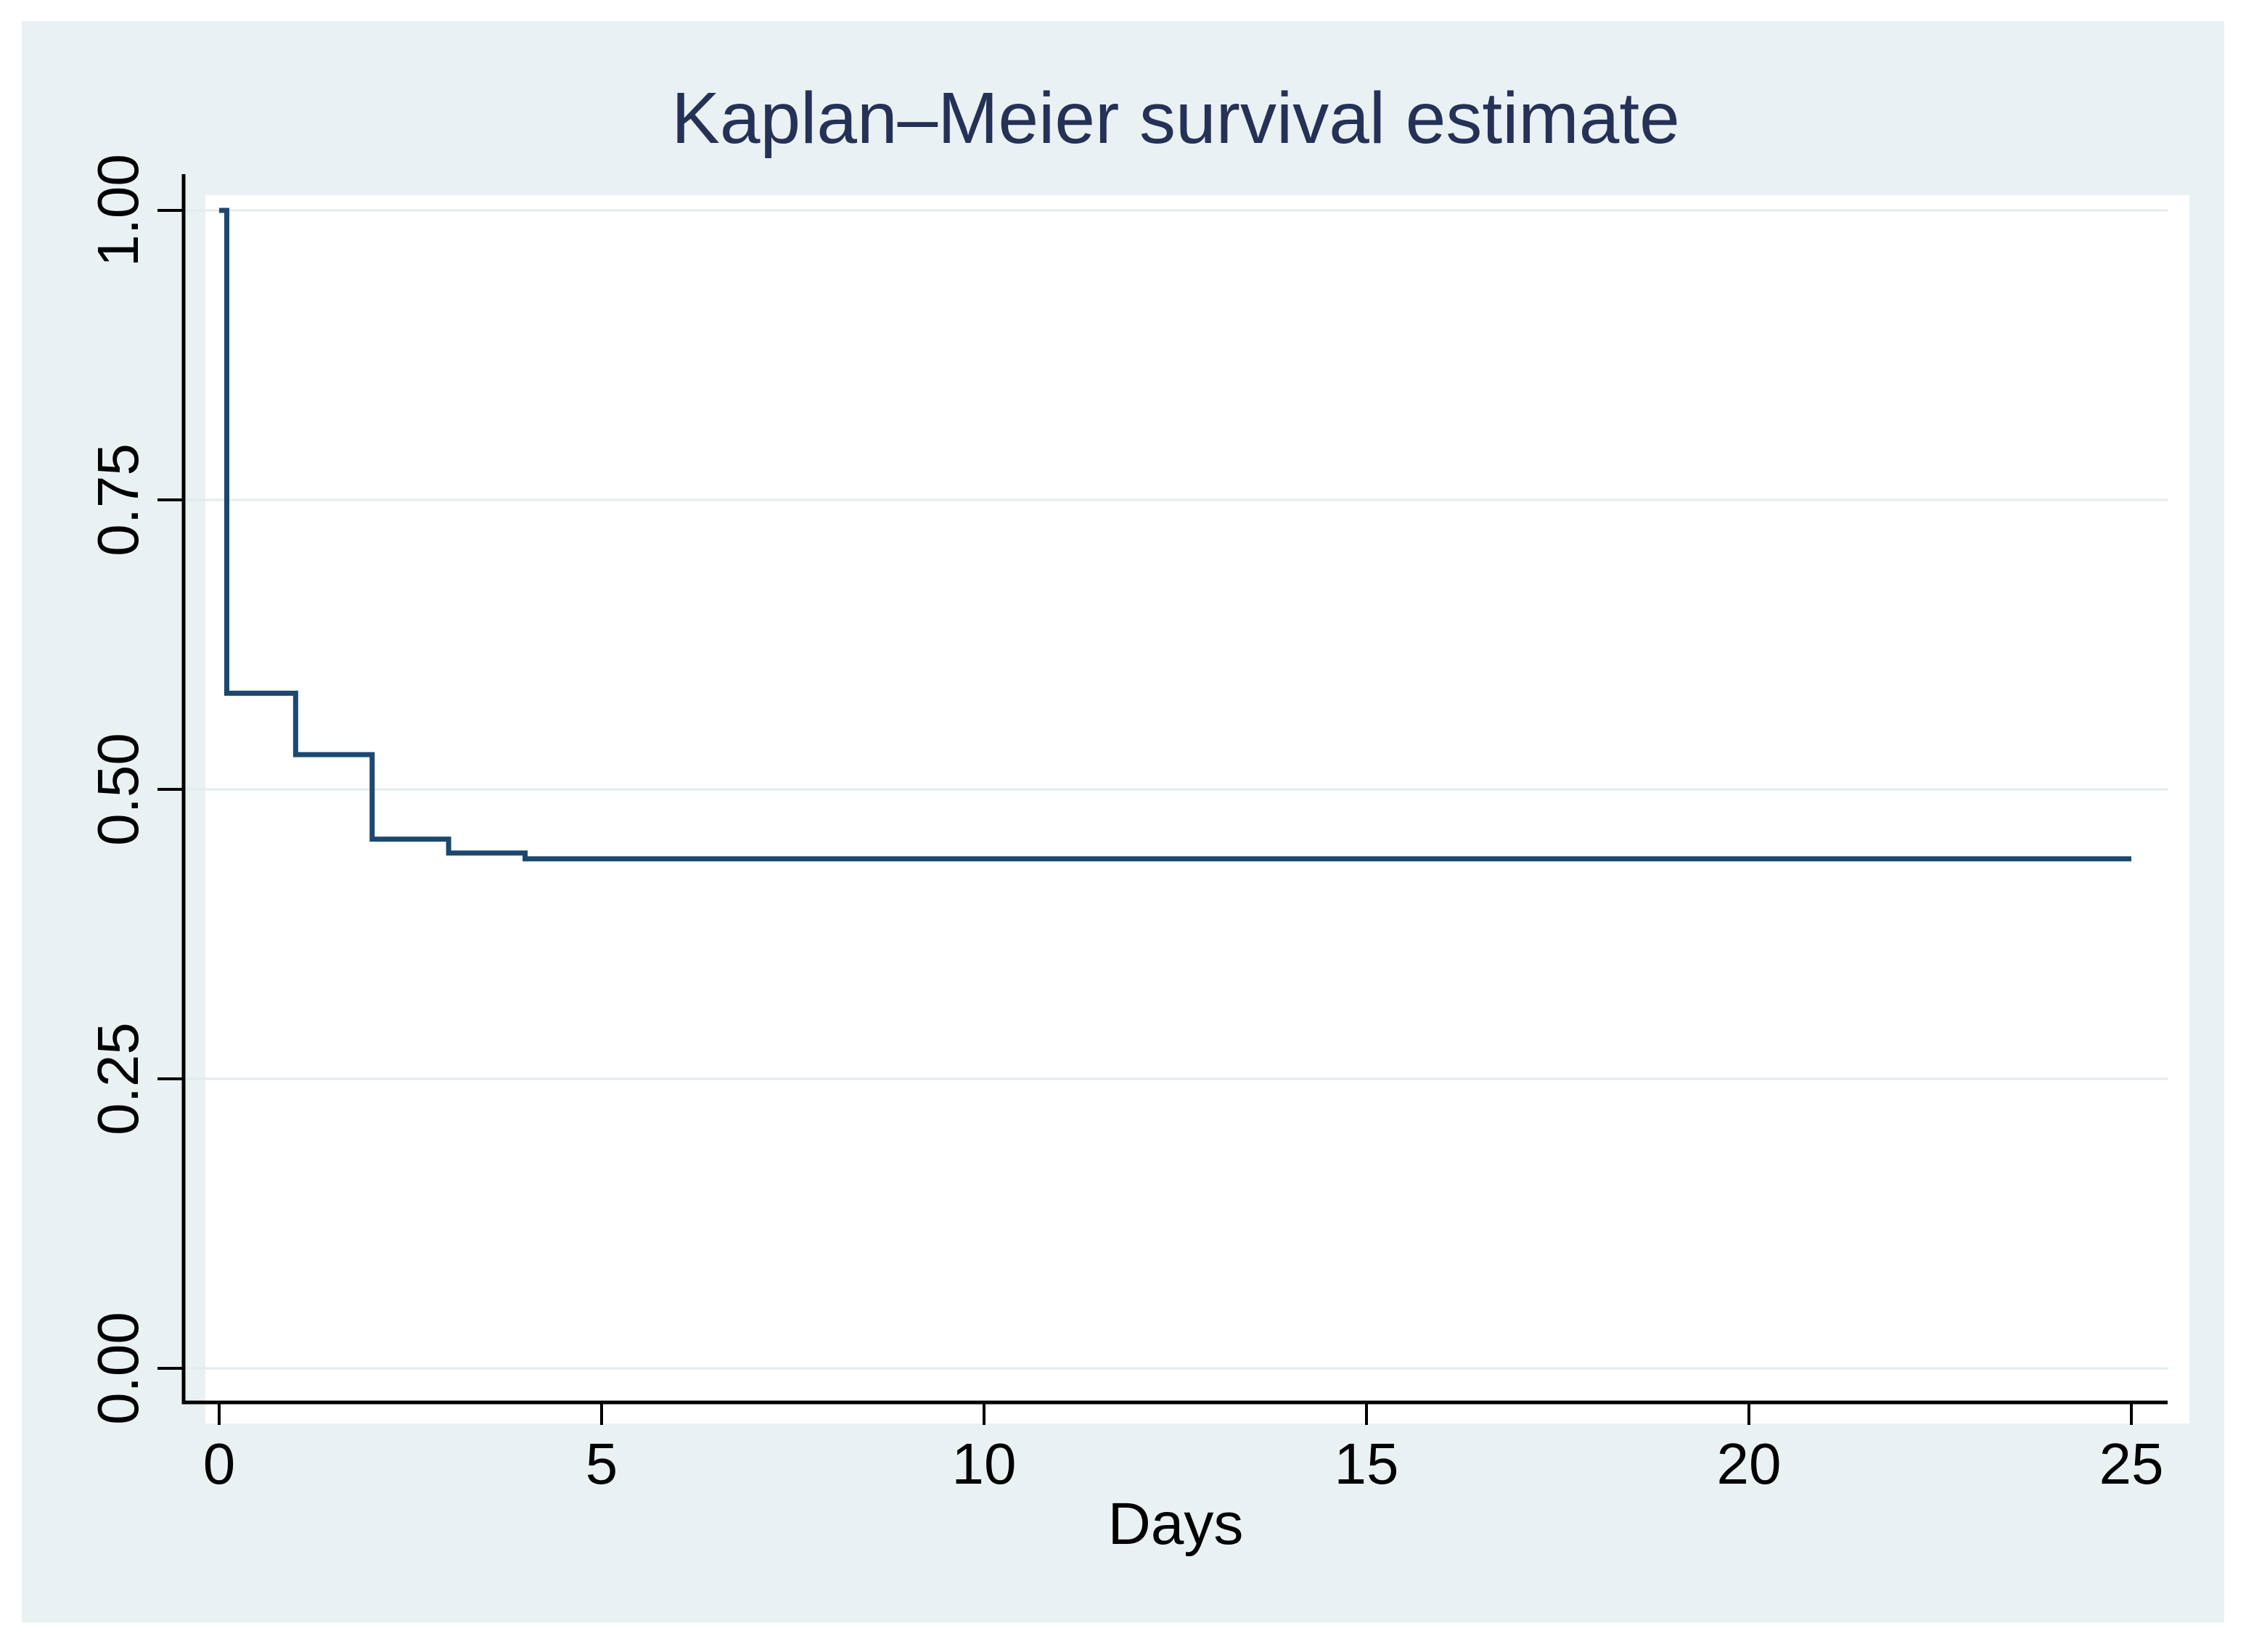  What do you see at coordinates (2132, 1463) in the screenshot?
I see `x-tick-label: 25` at bounding box center [2132, 1463].